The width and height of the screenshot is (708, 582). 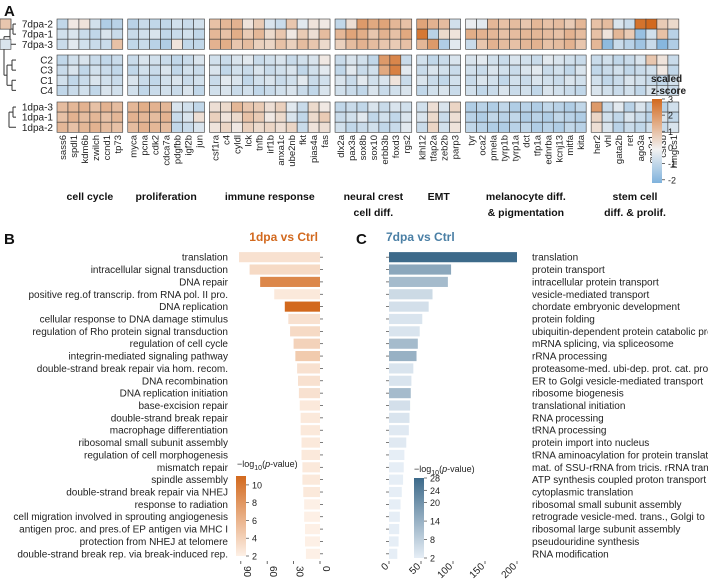 What do you see at coordinates (385, 567) in the screenshot?
I see `x-axis-tick-label: 0` at bounding box center [385, 567].